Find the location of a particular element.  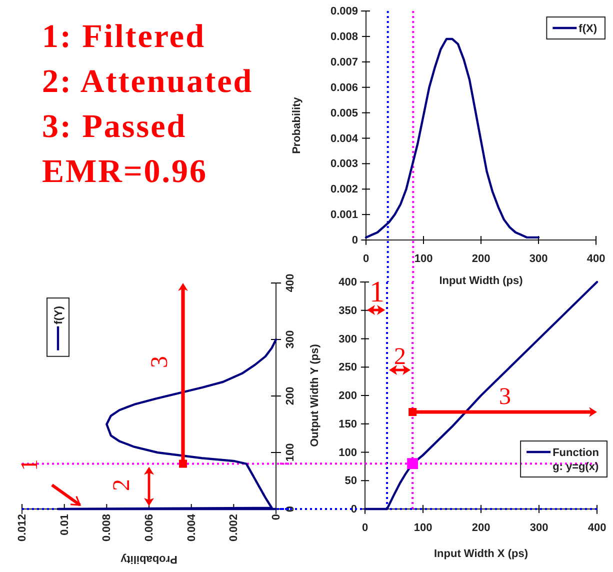

y-tick-label: 0.008 is located at coordinates (344, 36).